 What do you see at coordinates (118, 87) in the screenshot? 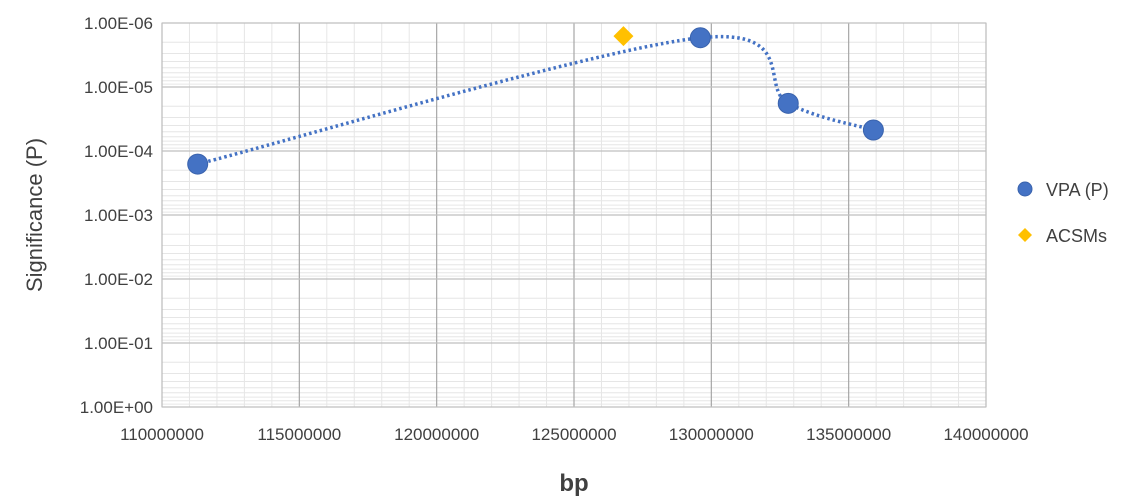
I see `y-tick-label: 1.00E-05` at bounding box center [118, 87].